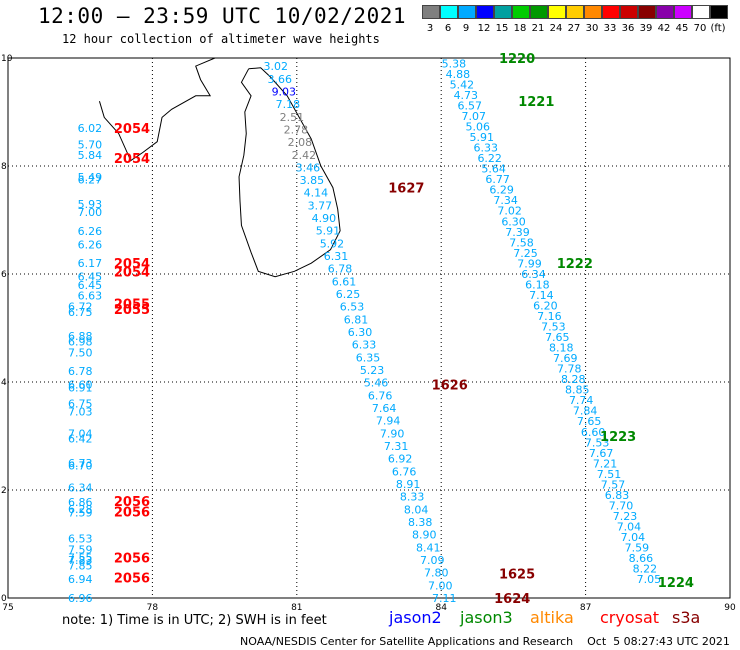 This screenshot has height=650, width=740. Describe the element at coordinates (700, 28) in the screenshot. I see `legend-label: 70` at that location.